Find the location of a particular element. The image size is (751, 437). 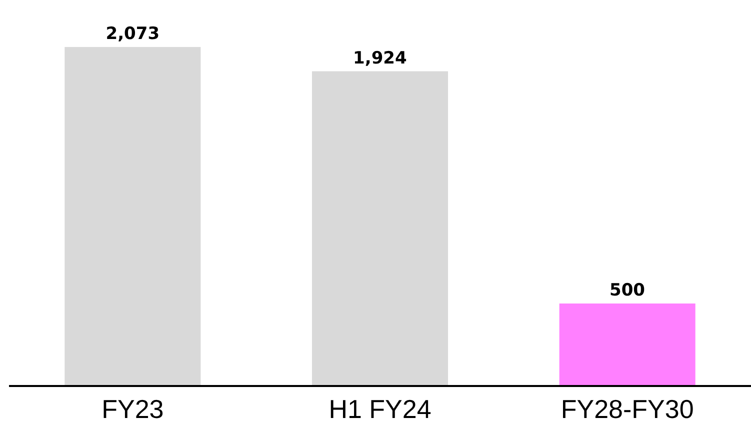

x-tick-label: H1 FY24 is located at coordinates (380, 409).